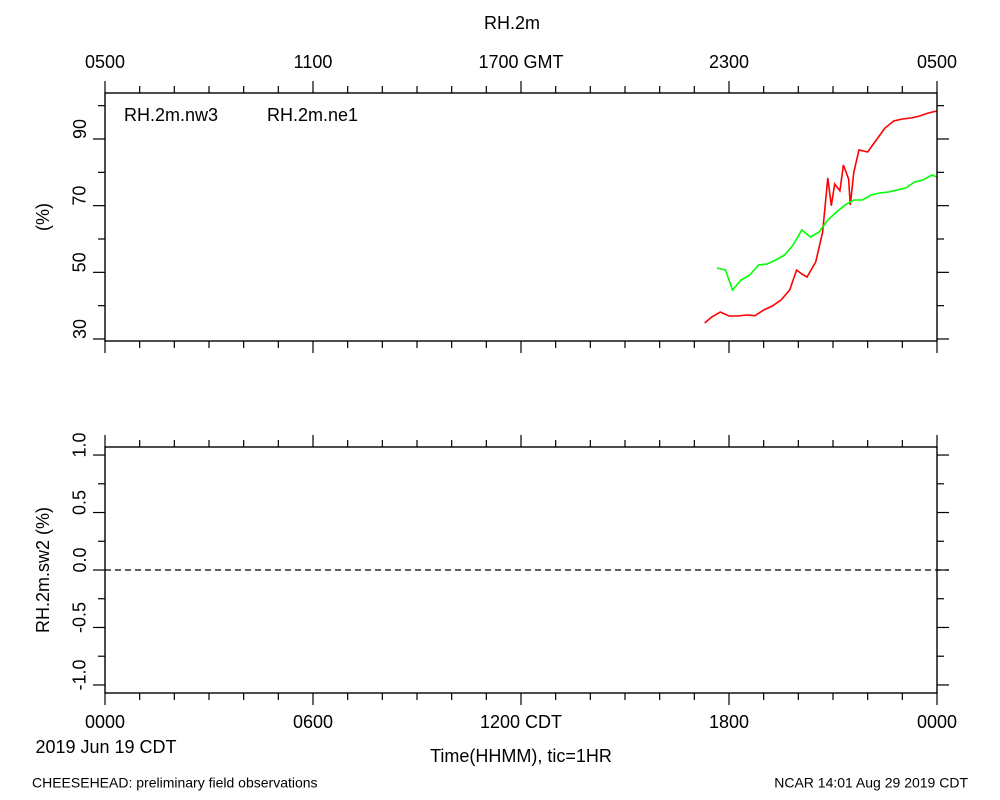 This screenshot has width=1000, height=800. What do you see at coordinates (80, 196) in the screenshot?
I see `y-tick-label: 70` at bounding box center [80, 196].